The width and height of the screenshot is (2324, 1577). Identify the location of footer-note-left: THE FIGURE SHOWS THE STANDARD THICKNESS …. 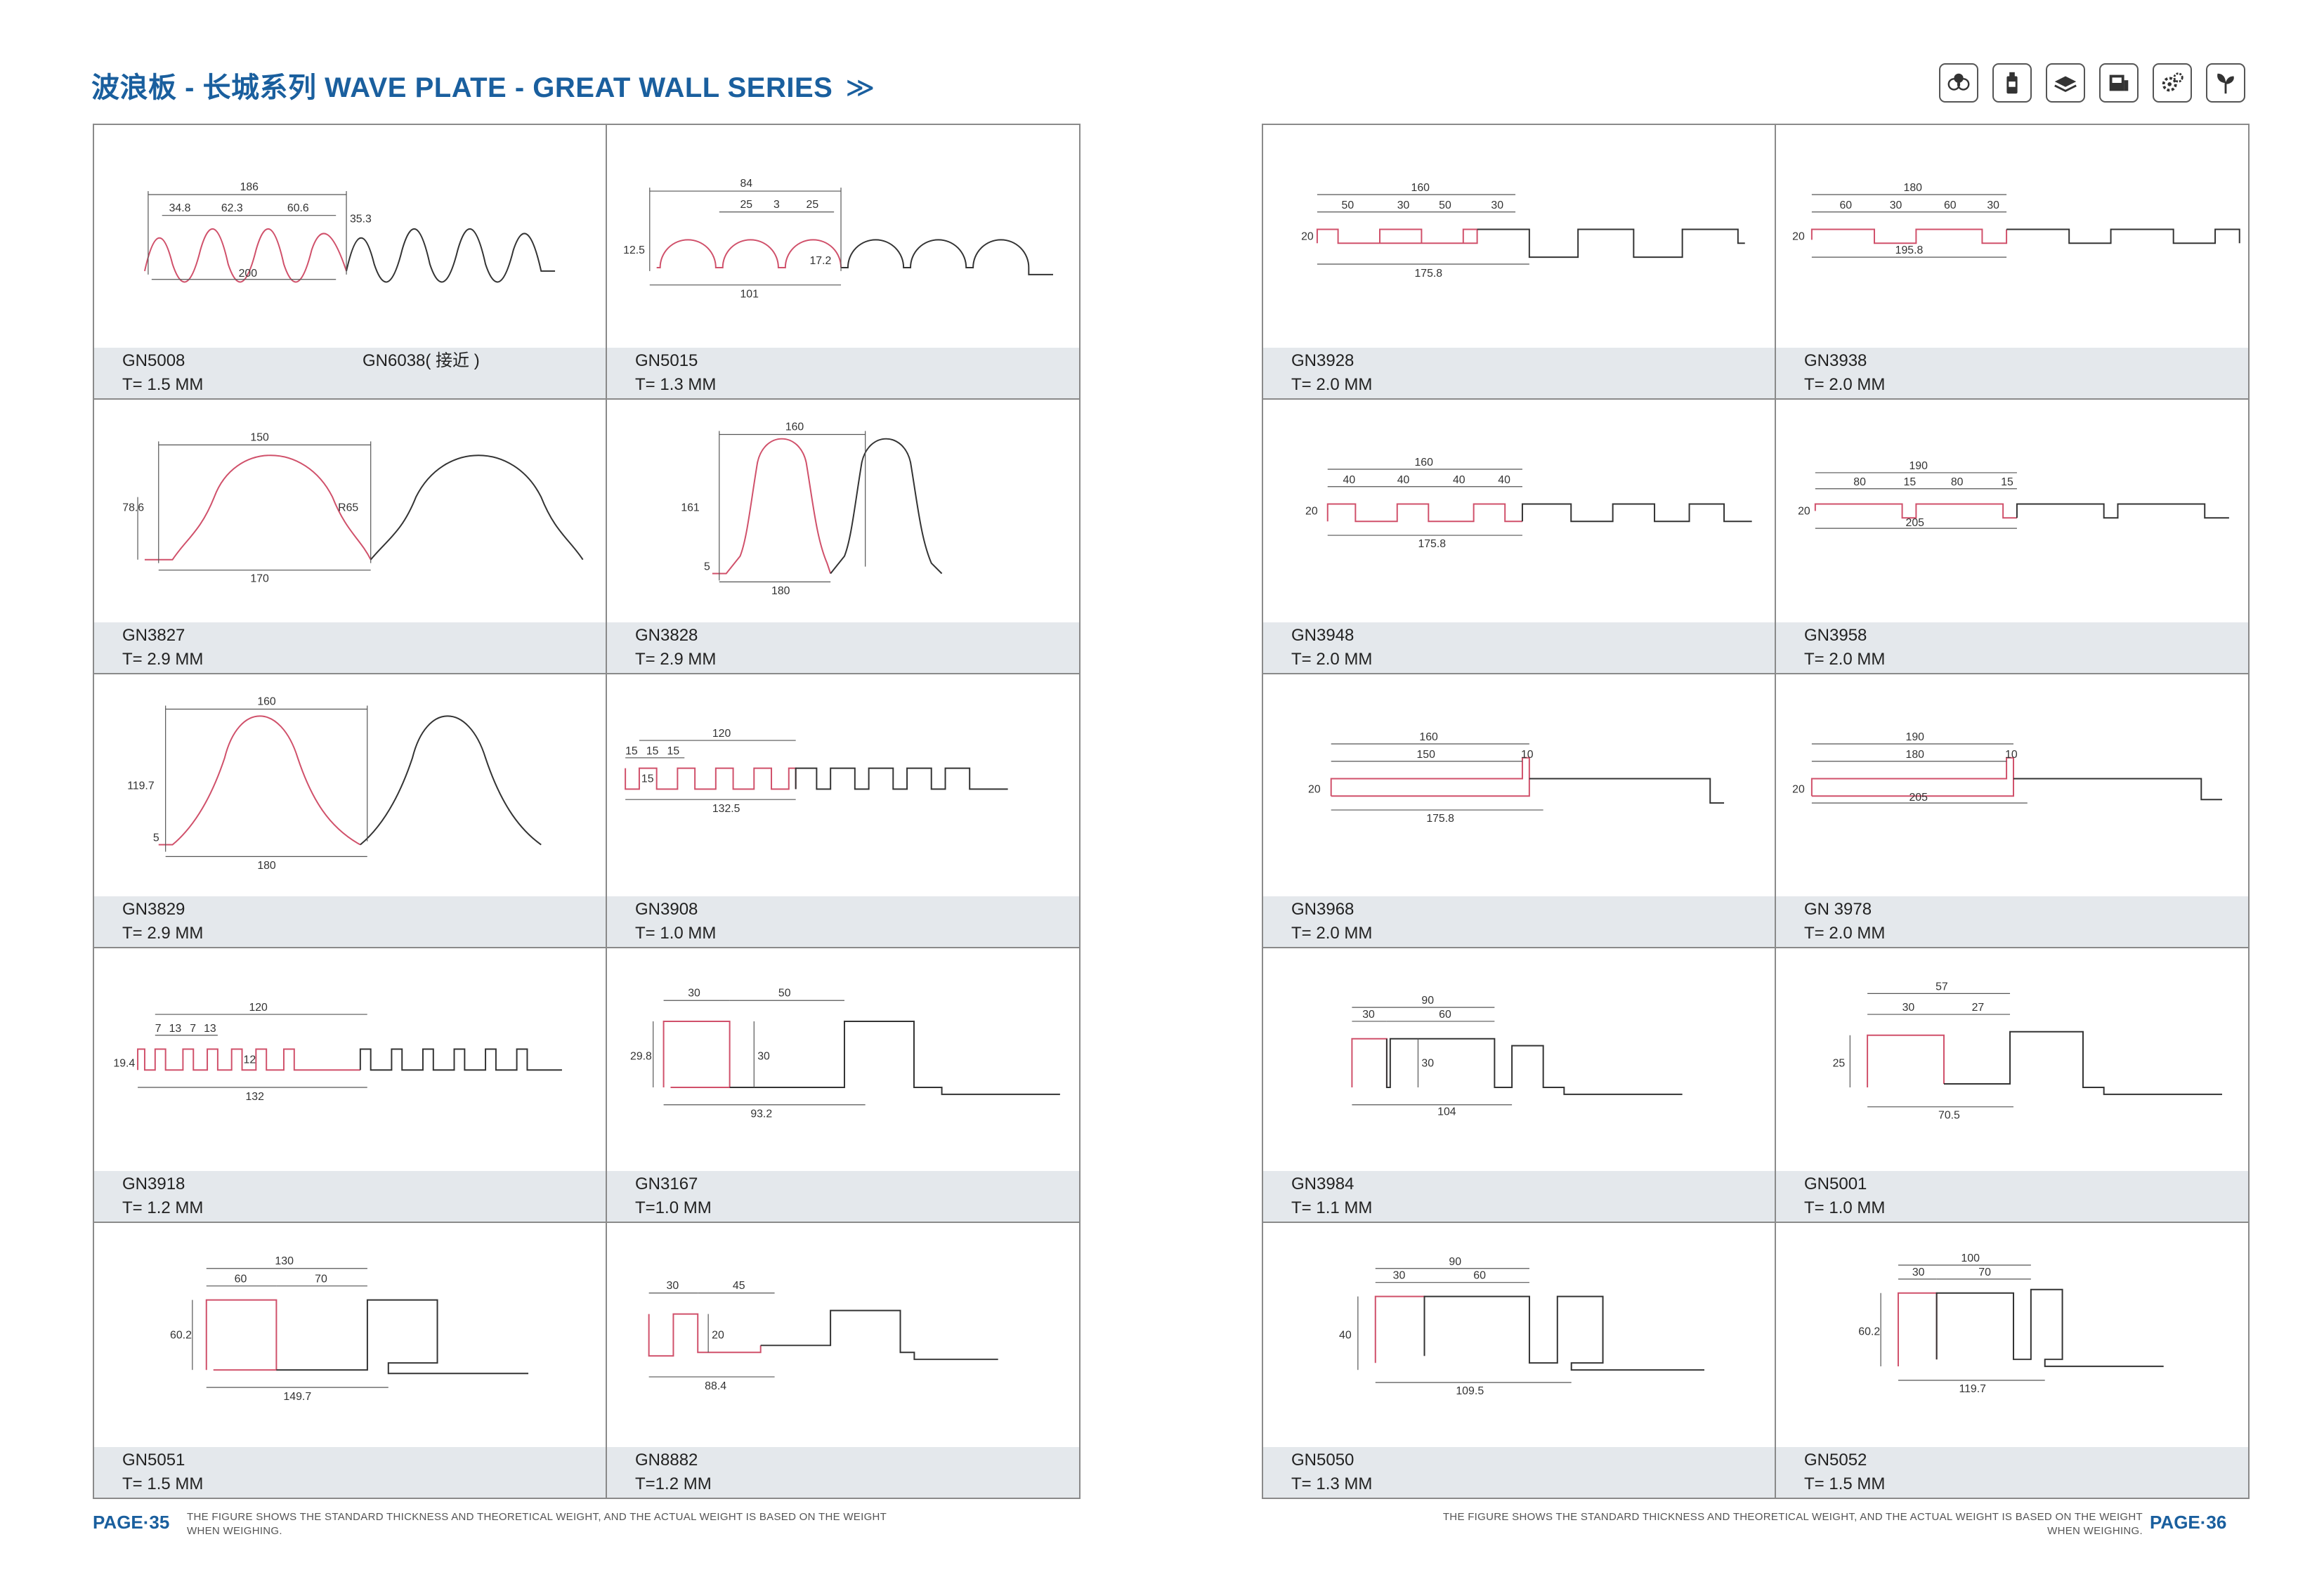
(537, 1524).